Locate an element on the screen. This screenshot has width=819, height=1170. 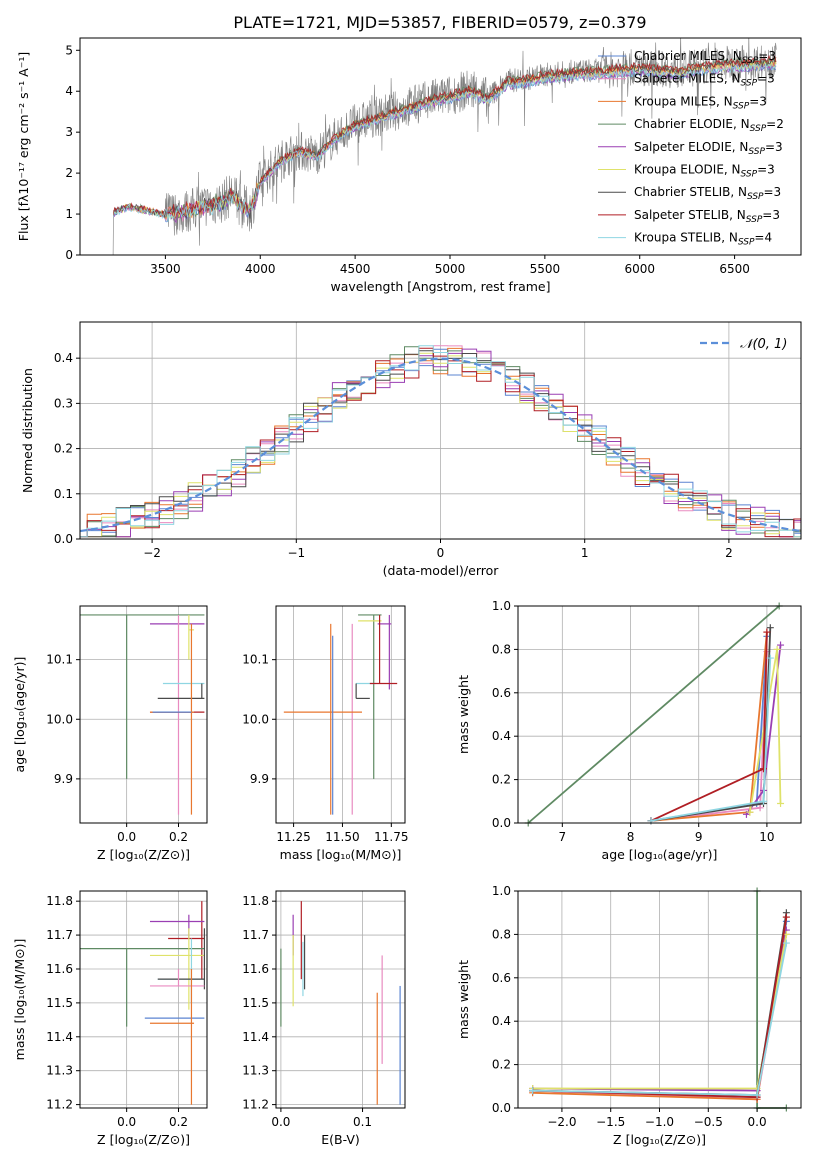
chart-ebv_vs_mass: 0.0 0.1 11.2 11.3 11.4 11.5 11.6 11.7 11.8 E(B-V) is located at coordinates (324, 1018).